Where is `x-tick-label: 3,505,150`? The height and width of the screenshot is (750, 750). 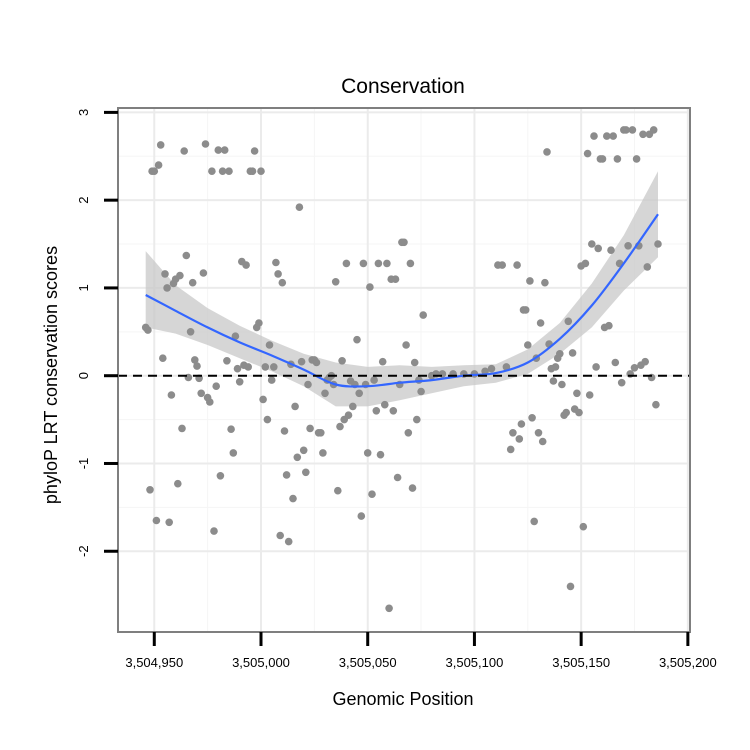
x-tick-label: 3,505,150 is located at coordinates (581, 662).